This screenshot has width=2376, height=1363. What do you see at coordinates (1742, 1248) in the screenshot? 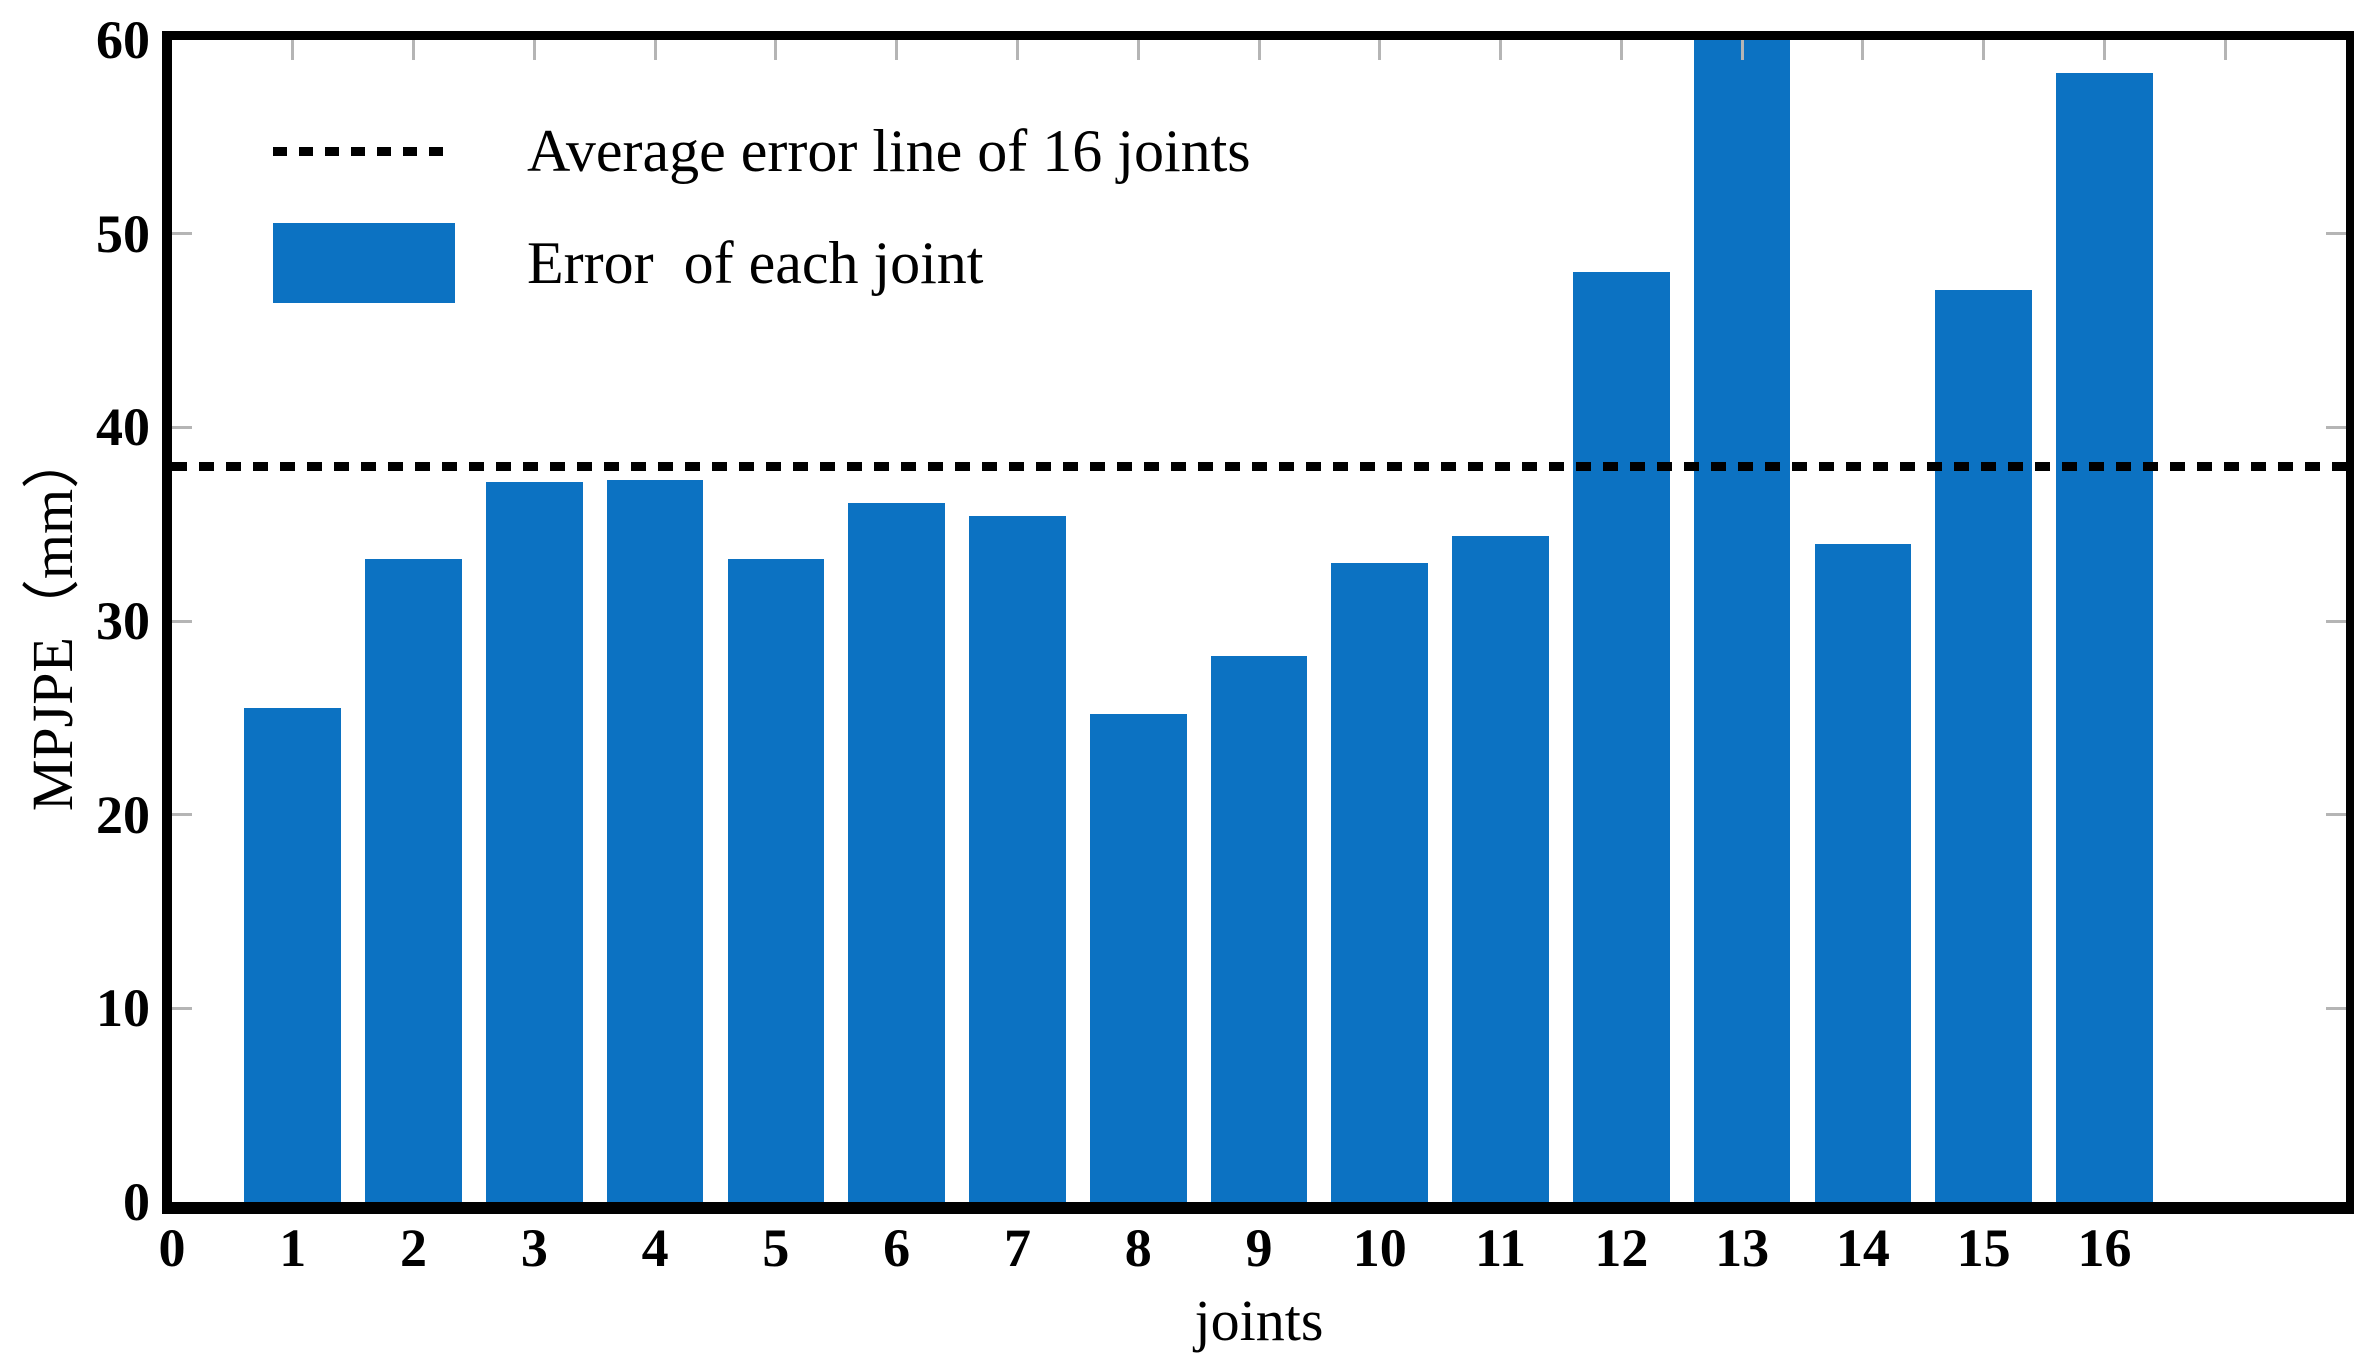
I see `x-tick-label-13: 13` at bounding box center [1742, 1248].